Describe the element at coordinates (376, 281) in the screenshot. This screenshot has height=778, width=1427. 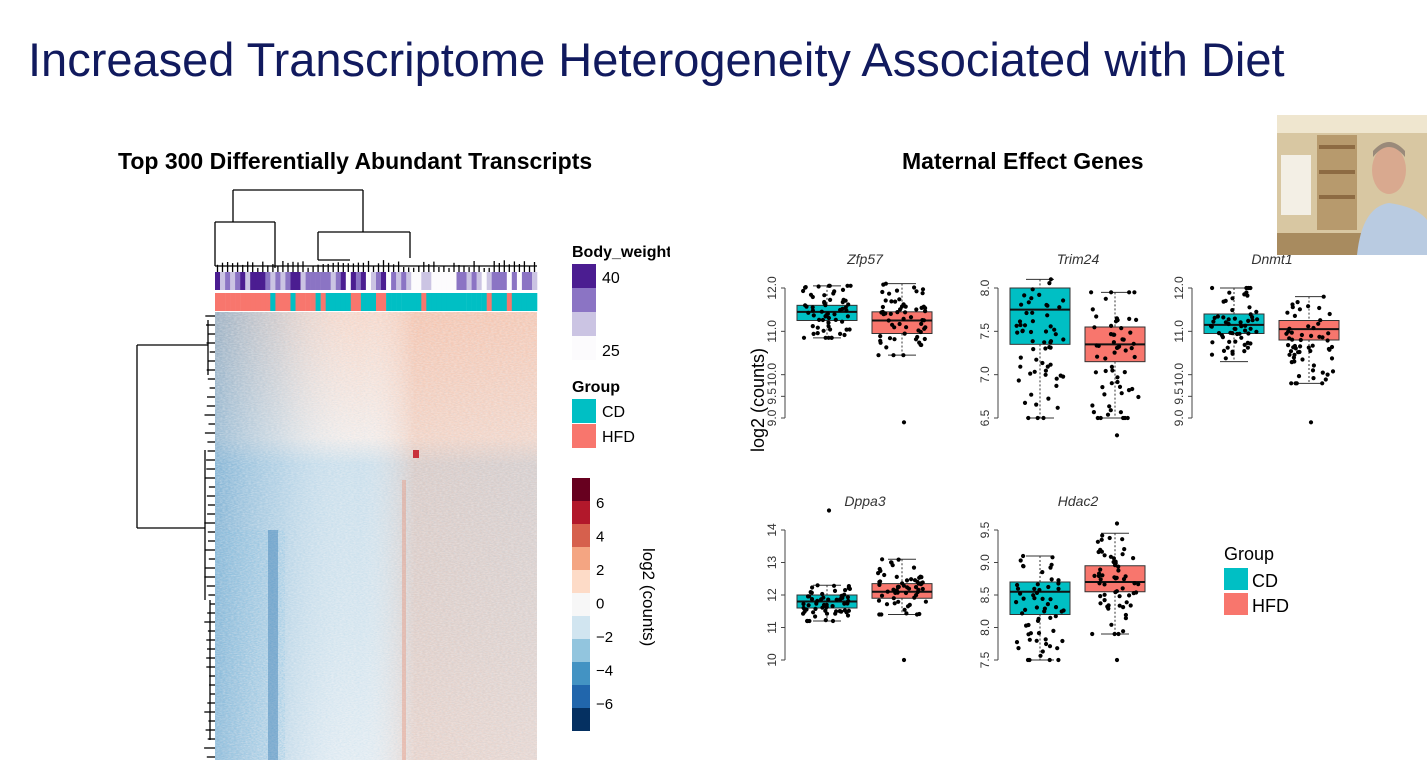
I see `body-weight-annotation-bar` at that location.